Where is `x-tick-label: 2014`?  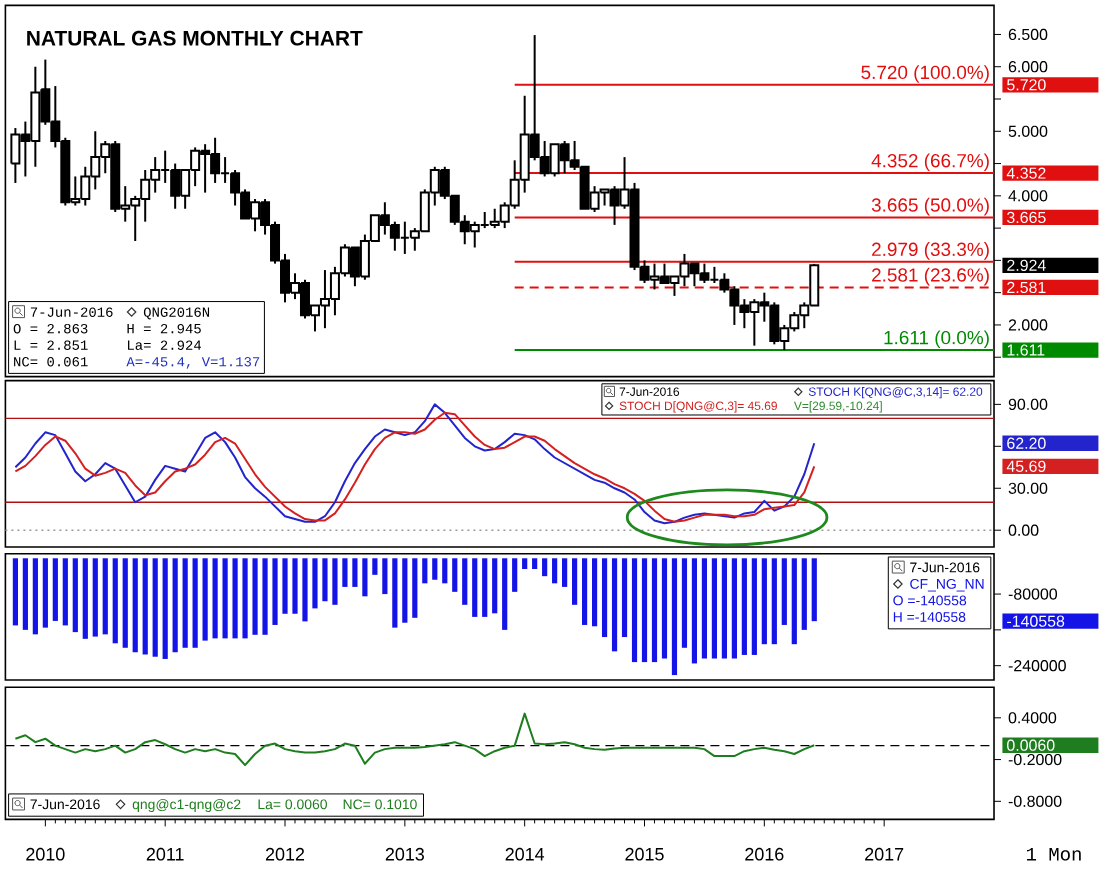
x-tick-label: 2014 is located at coordinates (525, 854).